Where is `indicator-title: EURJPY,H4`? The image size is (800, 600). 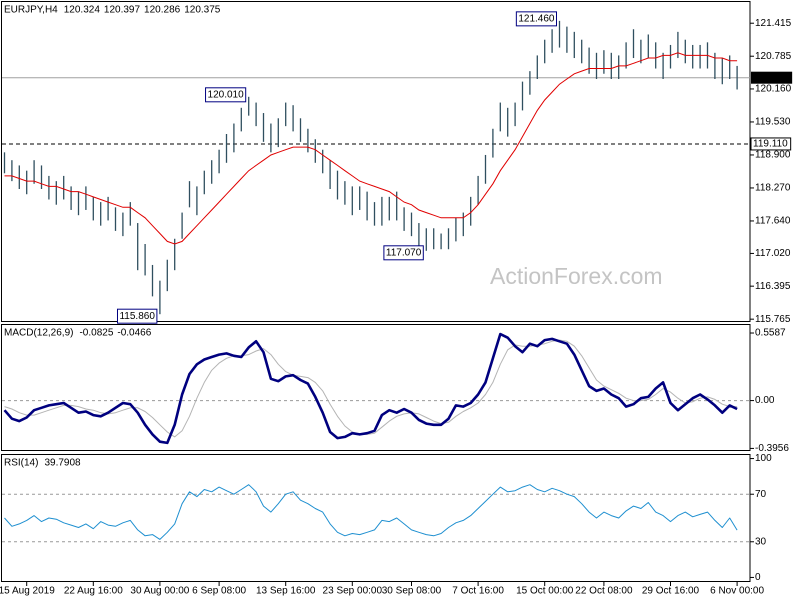 indicator-title: EURJPY,H4 is located at coordinates (31, 10).